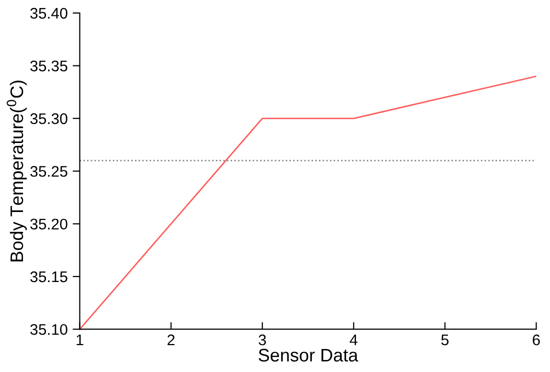 The height and width of the screenshot is (372, 550). I want to click on y-tick-label: 35.35, so click(49, 66).